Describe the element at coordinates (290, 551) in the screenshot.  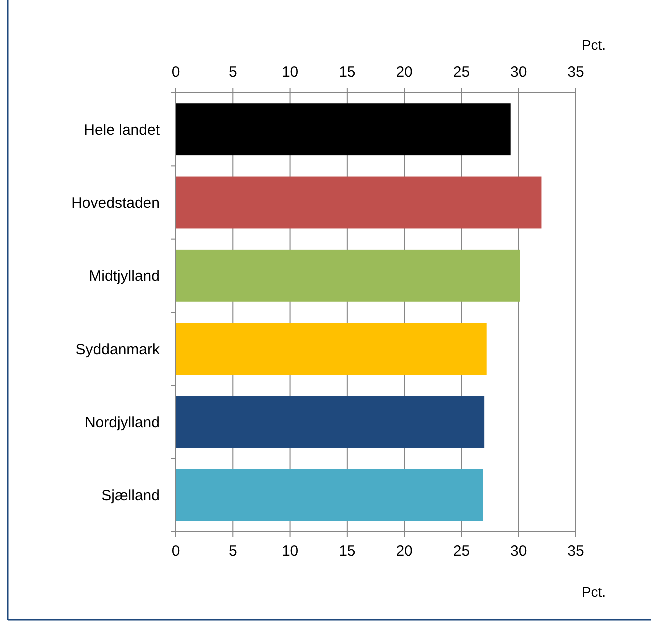
I see `x-tick-label: 10` at that location.